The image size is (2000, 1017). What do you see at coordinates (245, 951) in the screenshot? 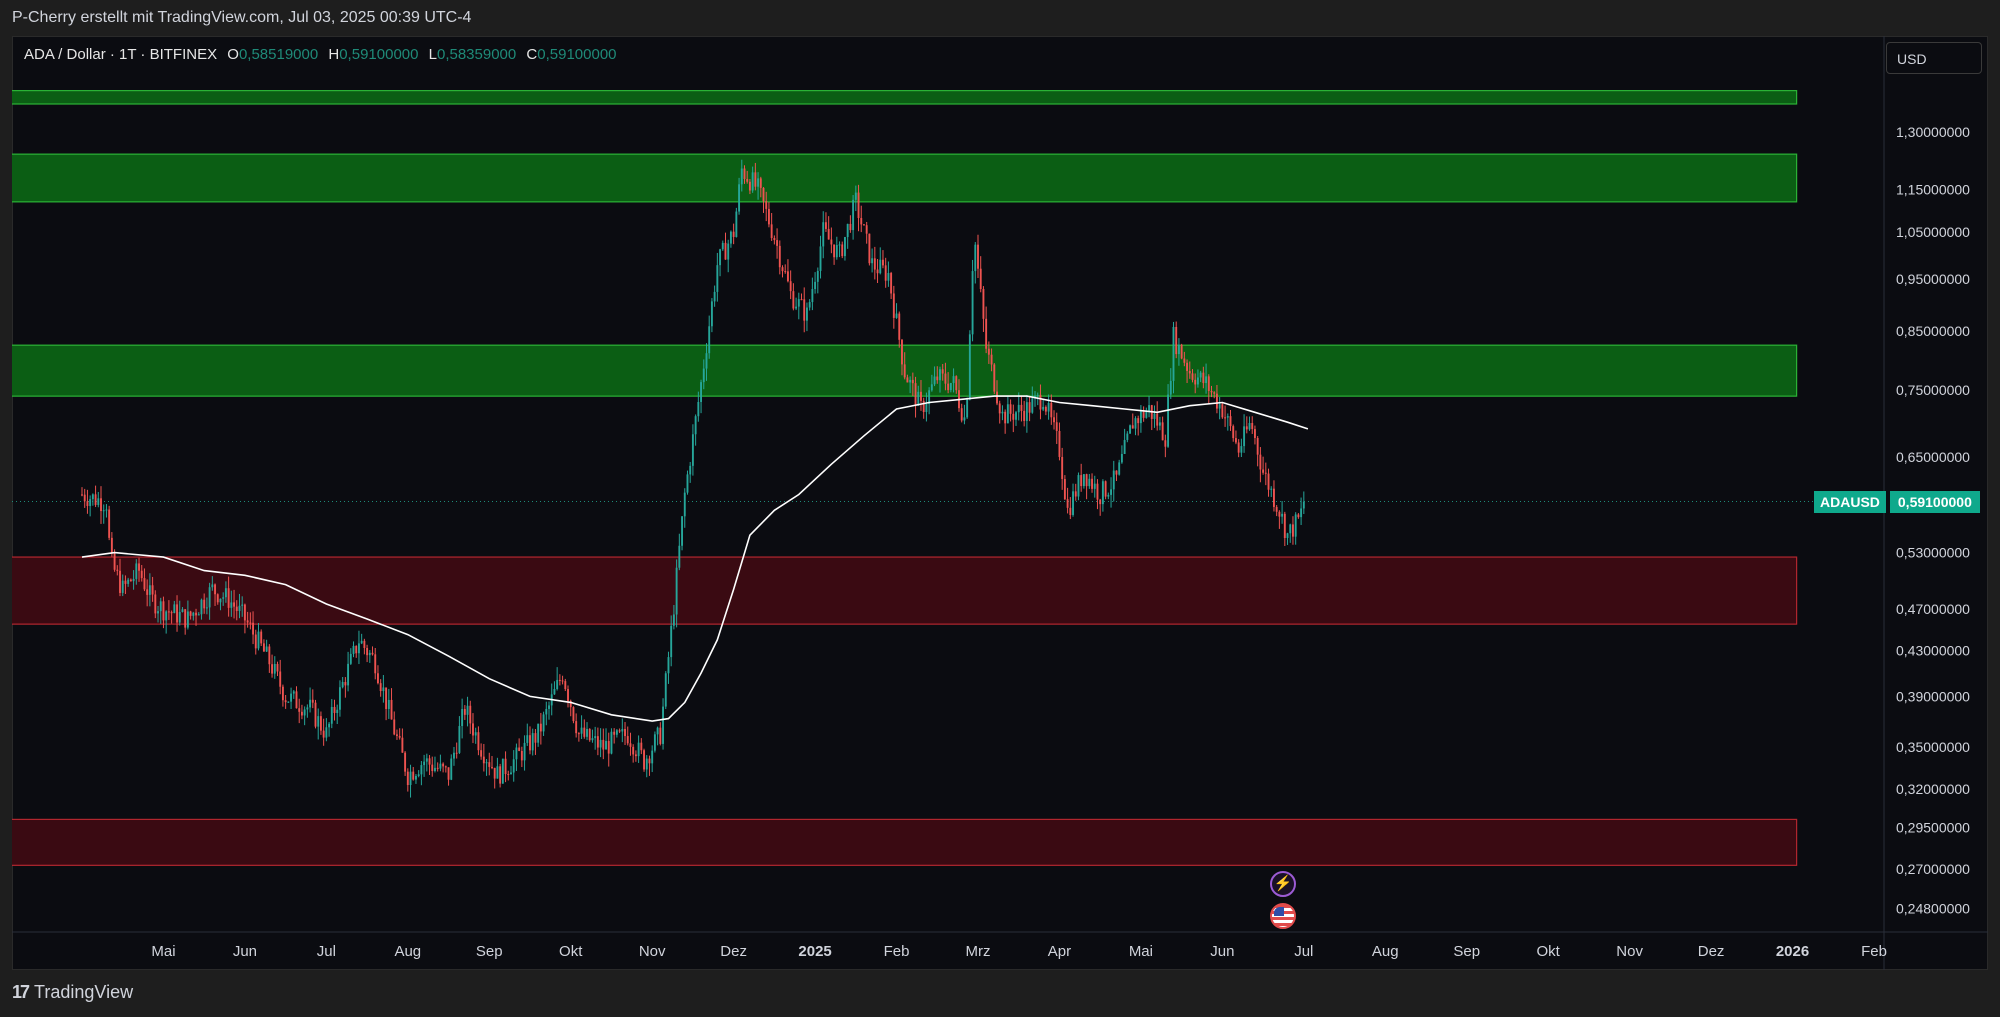
I see `time-tick-label: Jun` at bounding box center [245, 951].